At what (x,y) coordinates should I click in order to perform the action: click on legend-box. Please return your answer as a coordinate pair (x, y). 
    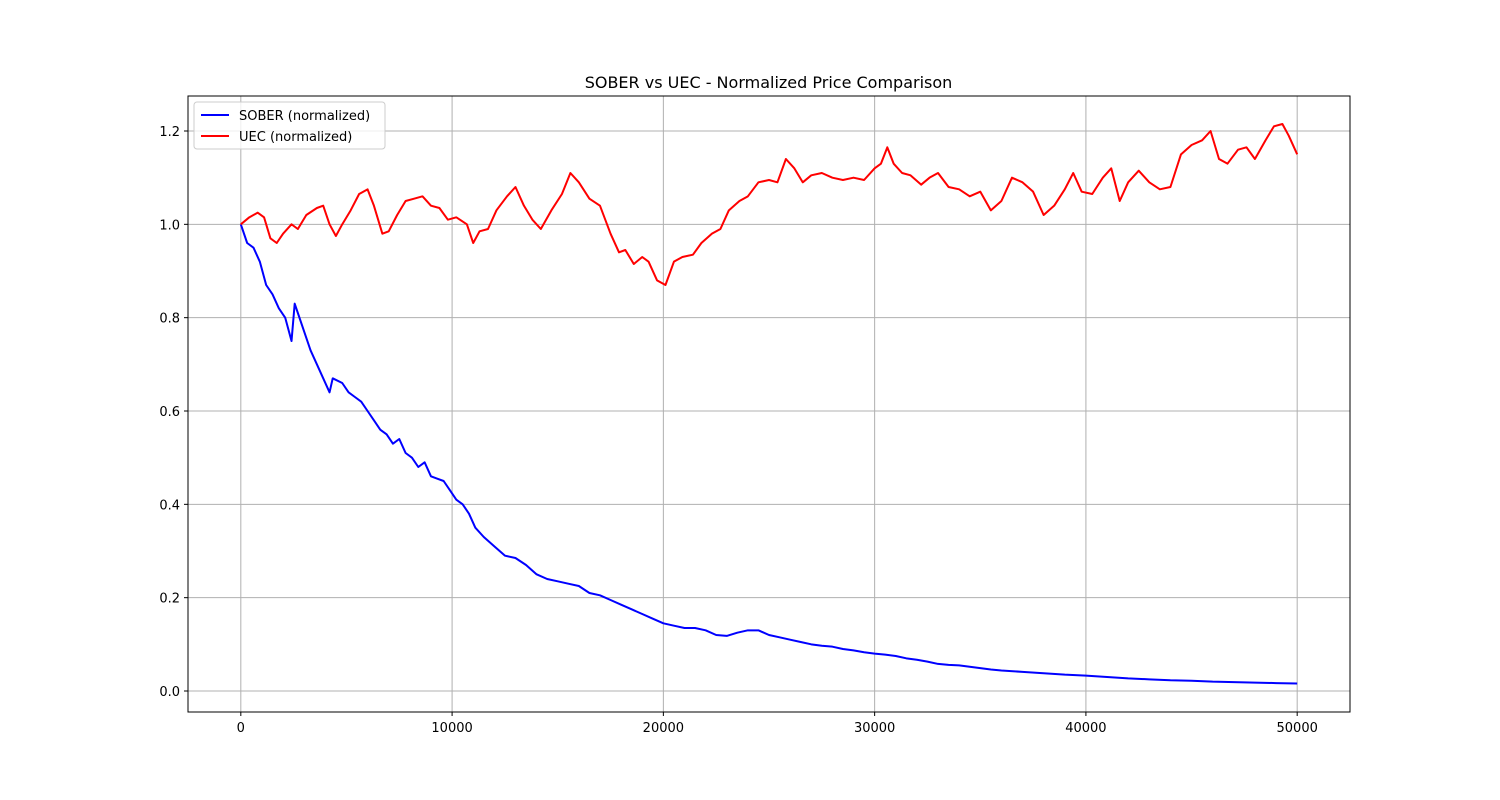
    Looking at the image, I should click on (289, 125).